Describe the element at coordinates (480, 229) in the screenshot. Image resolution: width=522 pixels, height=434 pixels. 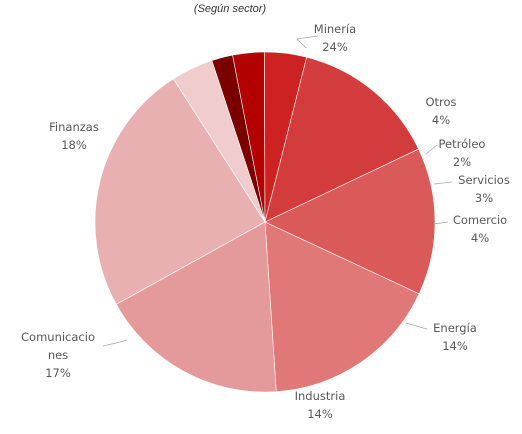
I see `data-label-comercio: Comercio 4%` at that location.